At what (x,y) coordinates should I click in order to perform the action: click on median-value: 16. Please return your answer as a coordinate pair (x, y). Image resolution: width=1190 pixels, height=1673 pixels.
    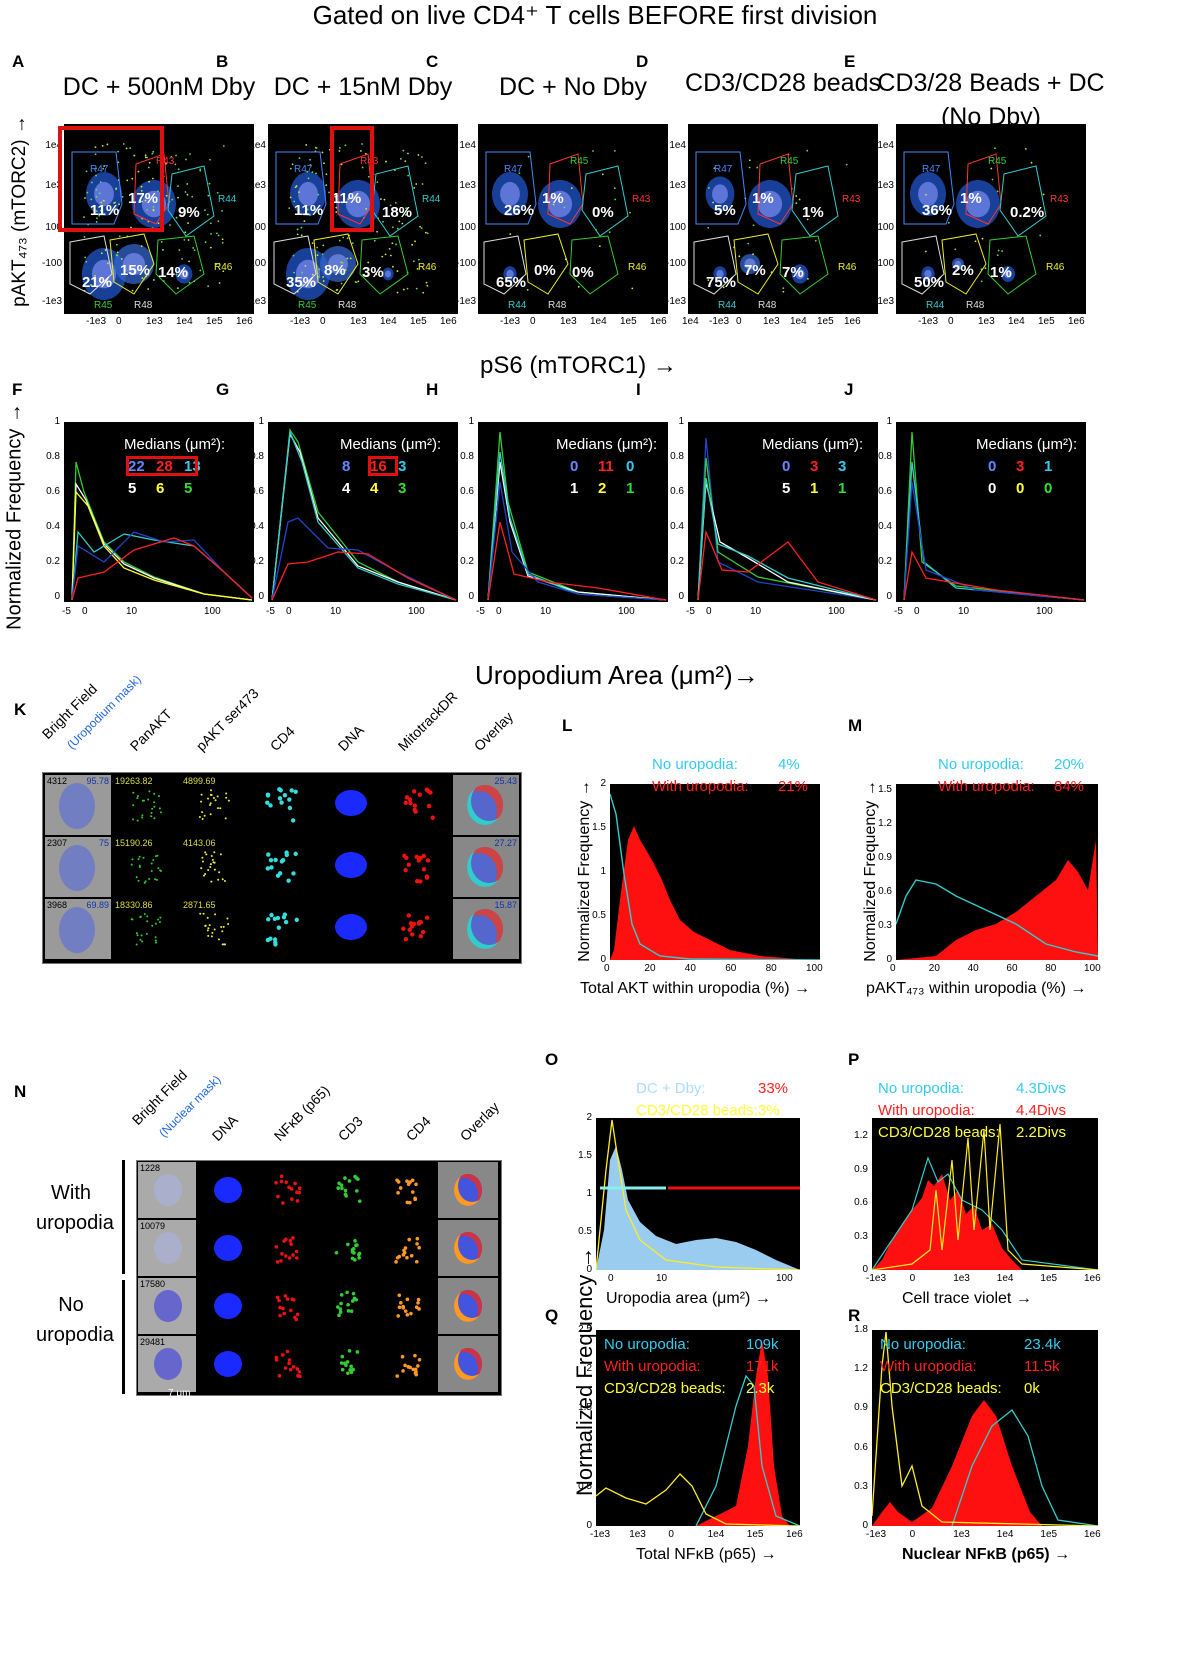
    Looking at the image, I should click on (378, 466).